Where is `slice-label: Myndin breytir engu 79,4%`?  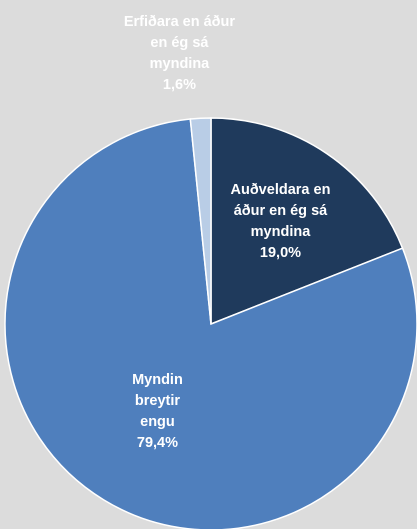 slice-label: Myndin breytir engu 79,4% is located at coordinates (157, 412).